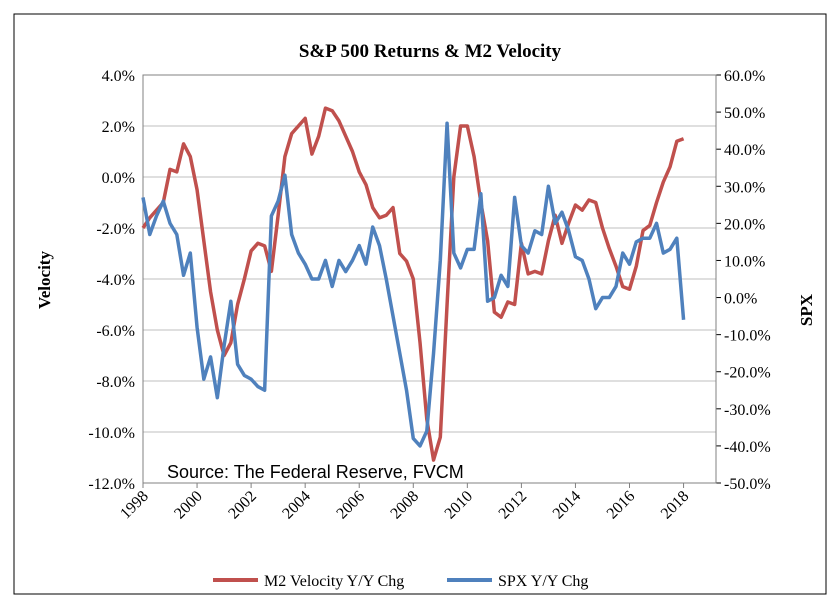  I want to click on legend-label: M2 Velocity Y/Y Chg, so click(334, 581).